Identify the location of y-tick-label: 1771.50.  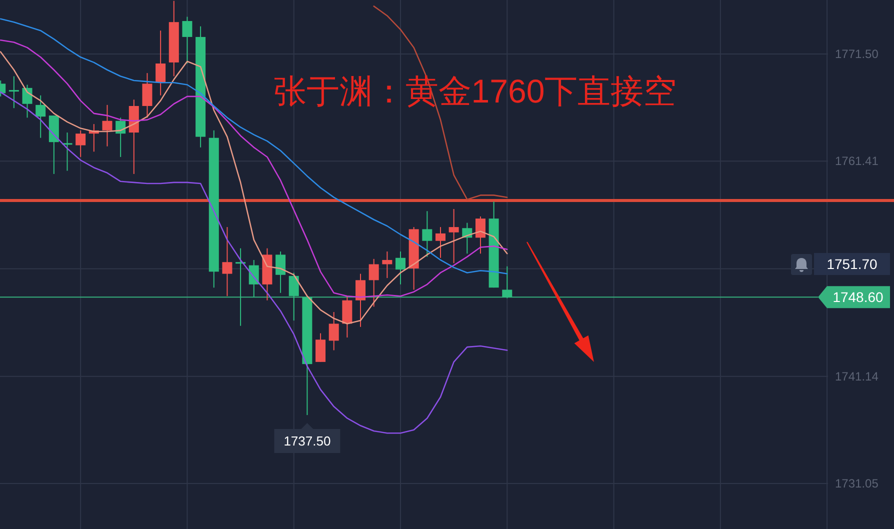
(857, 53).